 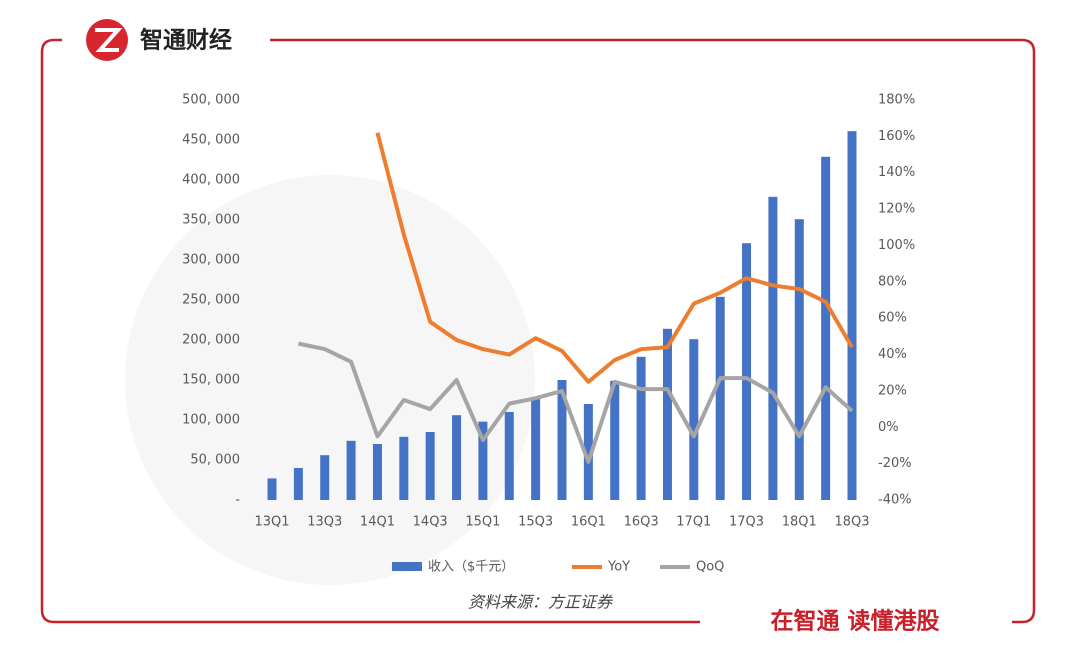 What do you see at coordinates (211, 140) in the screenshot?
I see `y-tick-label: 450, 000` at bounding box center [211, 140].